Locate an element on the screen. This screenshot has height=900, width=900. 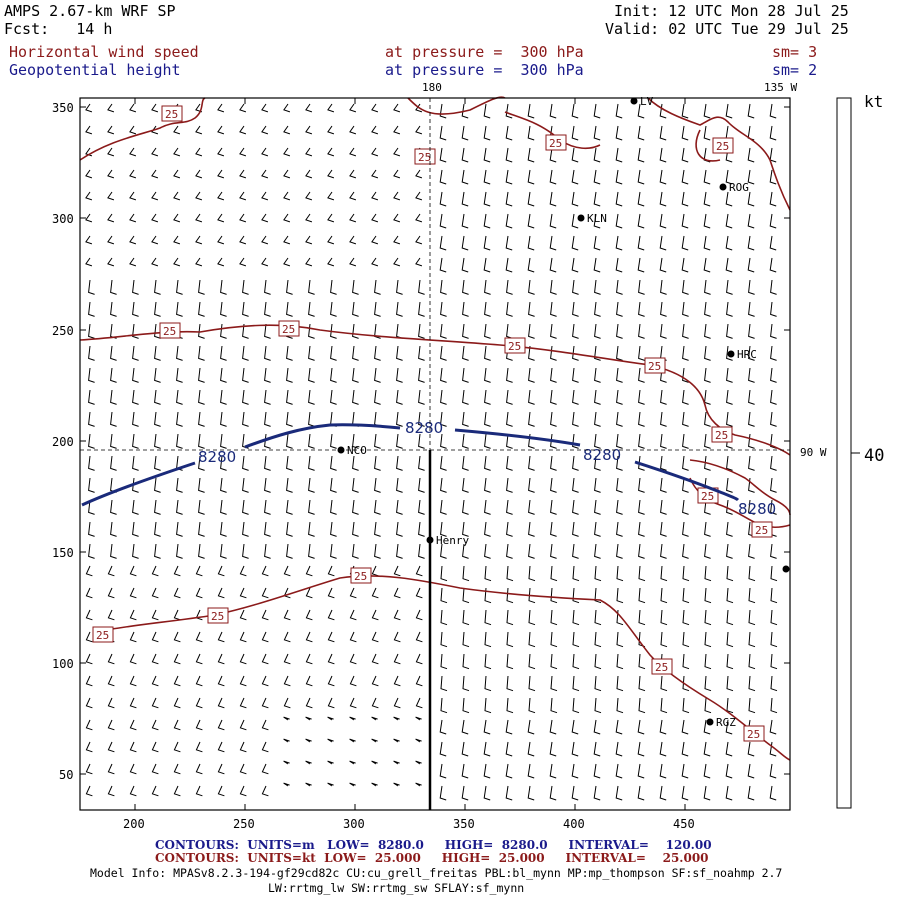
svg-text: ROG is located at coordinates (739, 187).